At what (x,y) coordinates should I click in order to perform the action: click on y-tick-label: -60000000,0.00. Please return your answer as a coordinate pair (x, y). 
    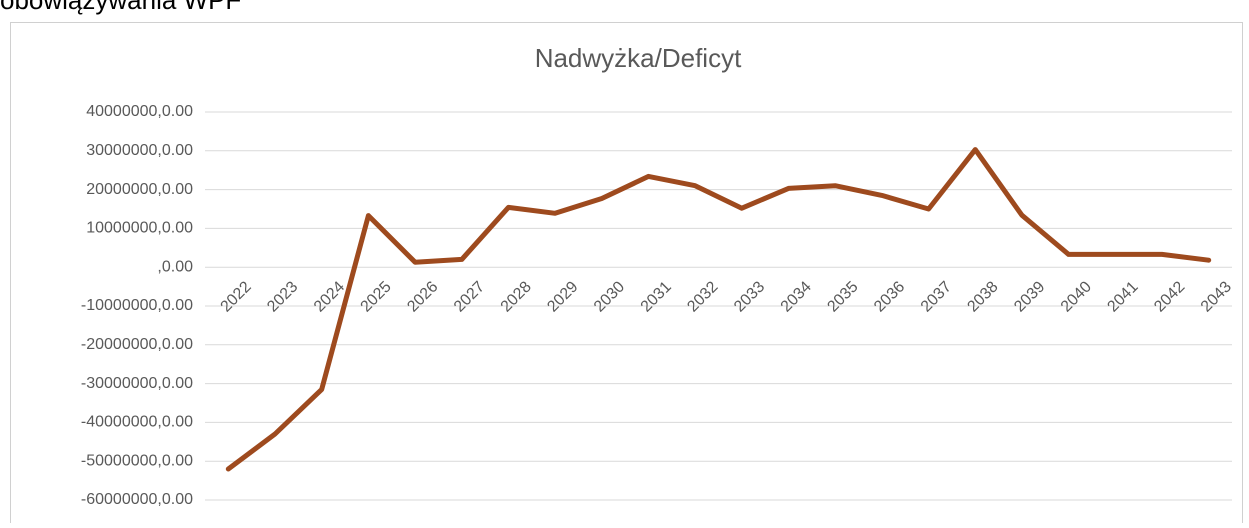
    Looking at the image, I should click on (137, 499).